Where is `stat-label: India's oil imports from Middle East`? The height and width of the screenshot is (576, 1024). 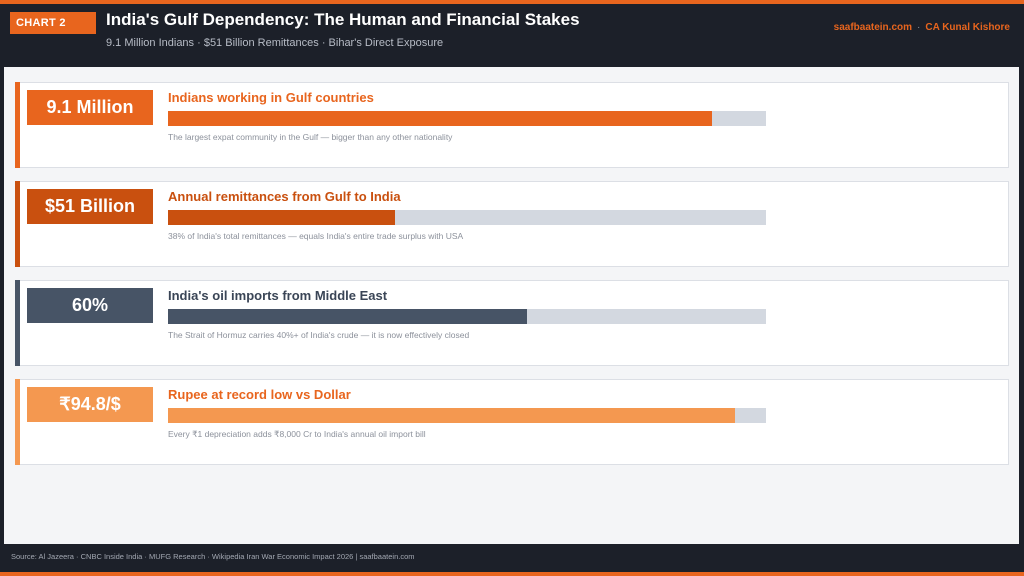
stat-label: India's oil imports from Middle East is located at coordinates (278, 295).